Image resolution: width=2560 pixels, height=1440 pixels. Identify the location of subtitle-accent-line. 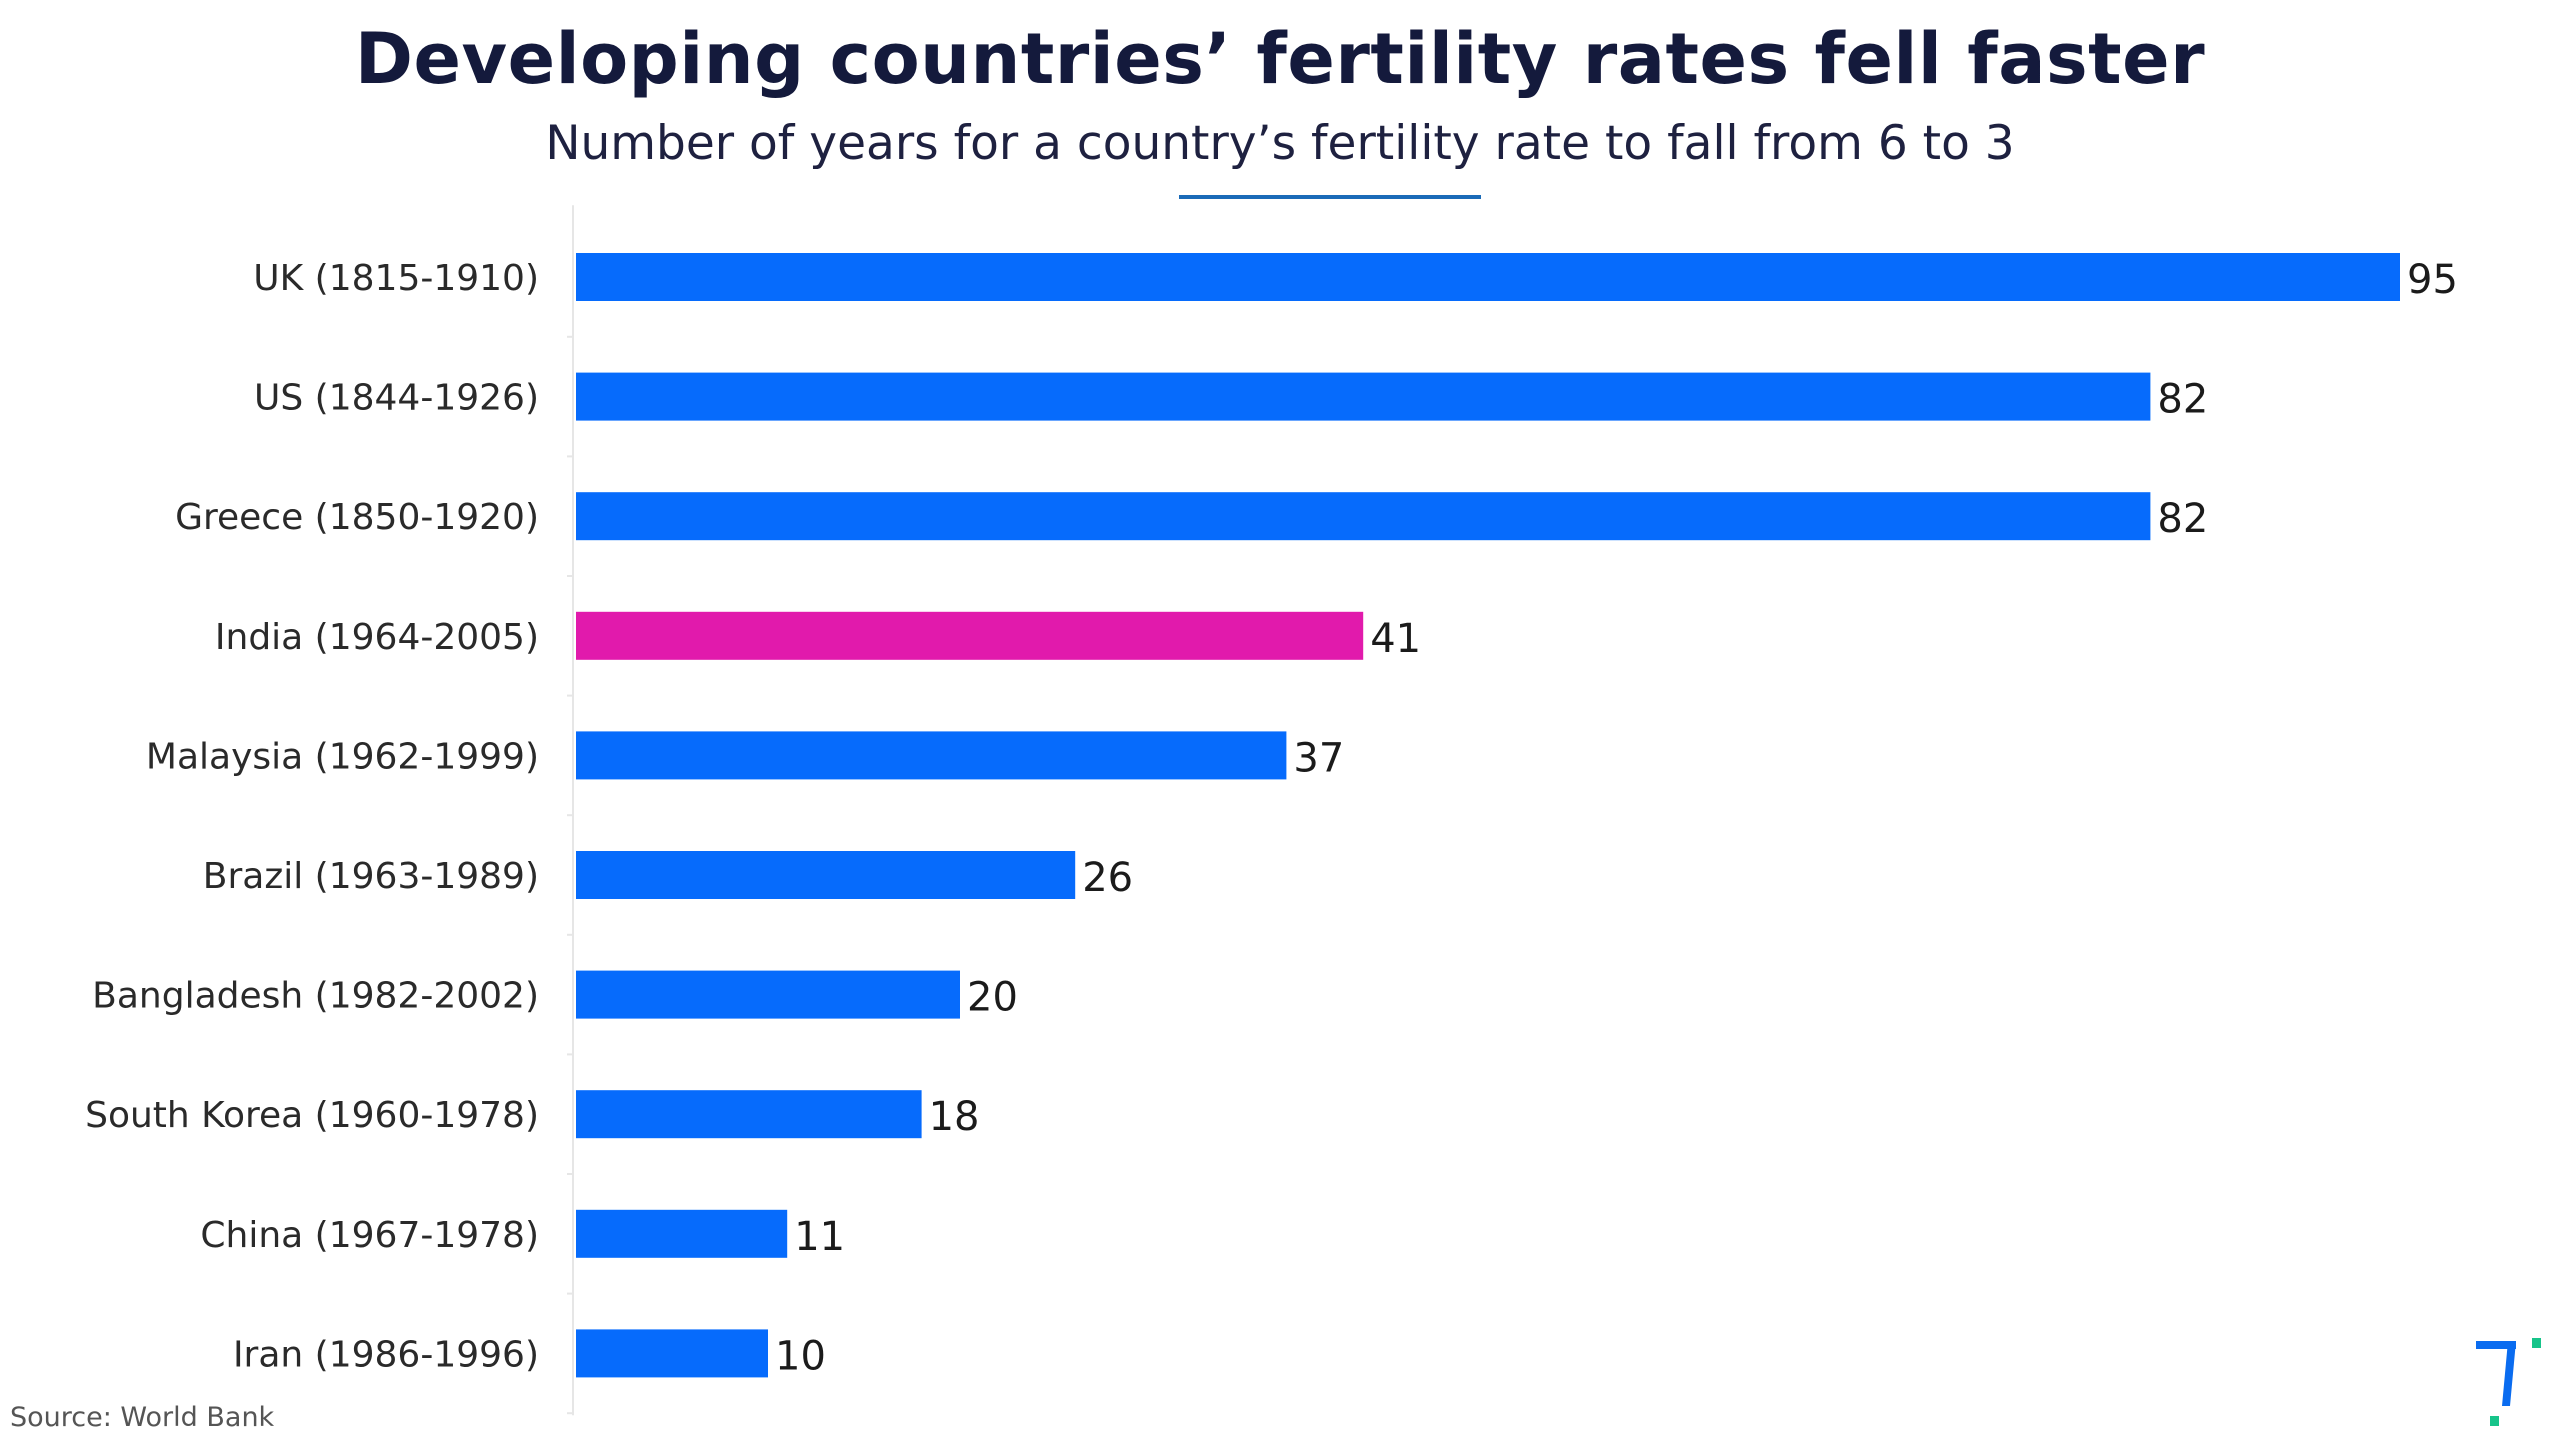
(1330, 197).